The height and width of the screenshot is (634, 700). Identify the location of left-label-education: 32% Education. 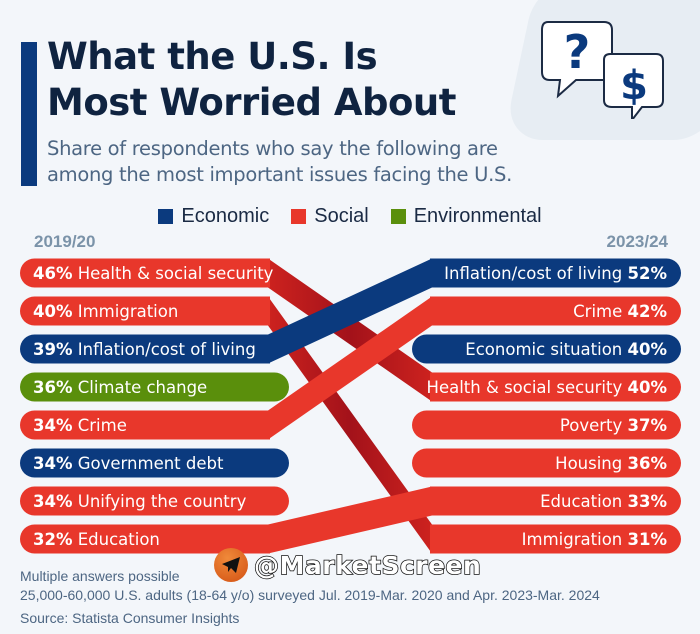
(96, 539).